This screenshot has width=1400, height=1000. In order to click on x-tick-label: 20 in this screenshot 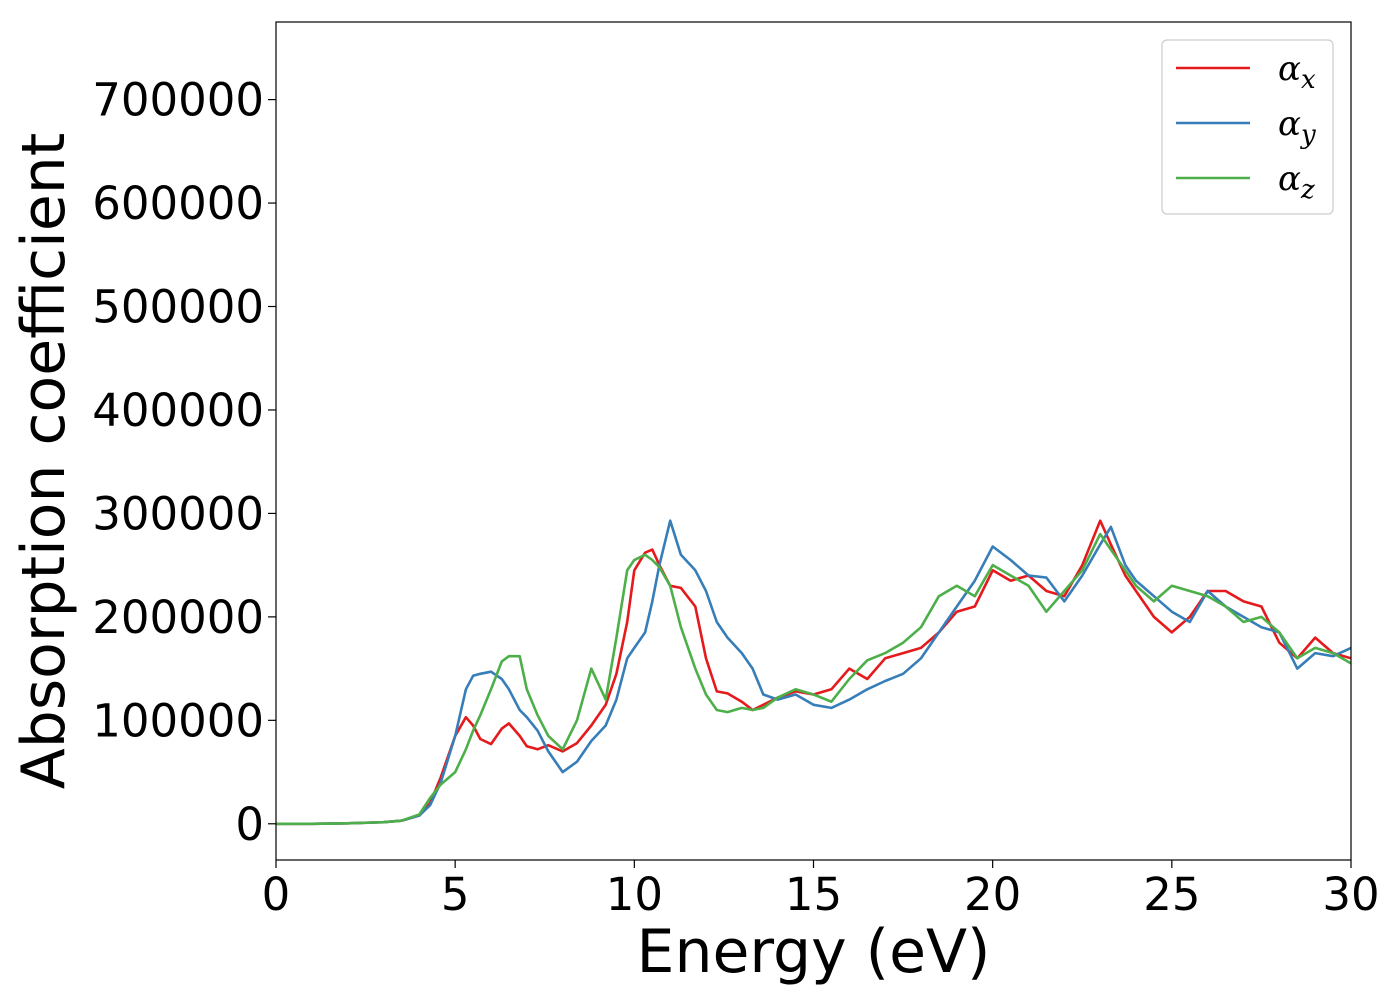, I will do `click(992, 894)`.